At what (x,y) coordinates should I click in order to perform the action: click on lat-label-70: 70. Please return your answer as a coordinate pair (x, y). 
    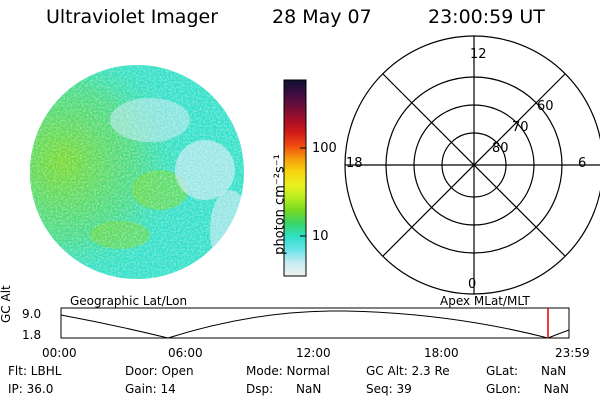
    Looking at the image, I should click on (520, 127).